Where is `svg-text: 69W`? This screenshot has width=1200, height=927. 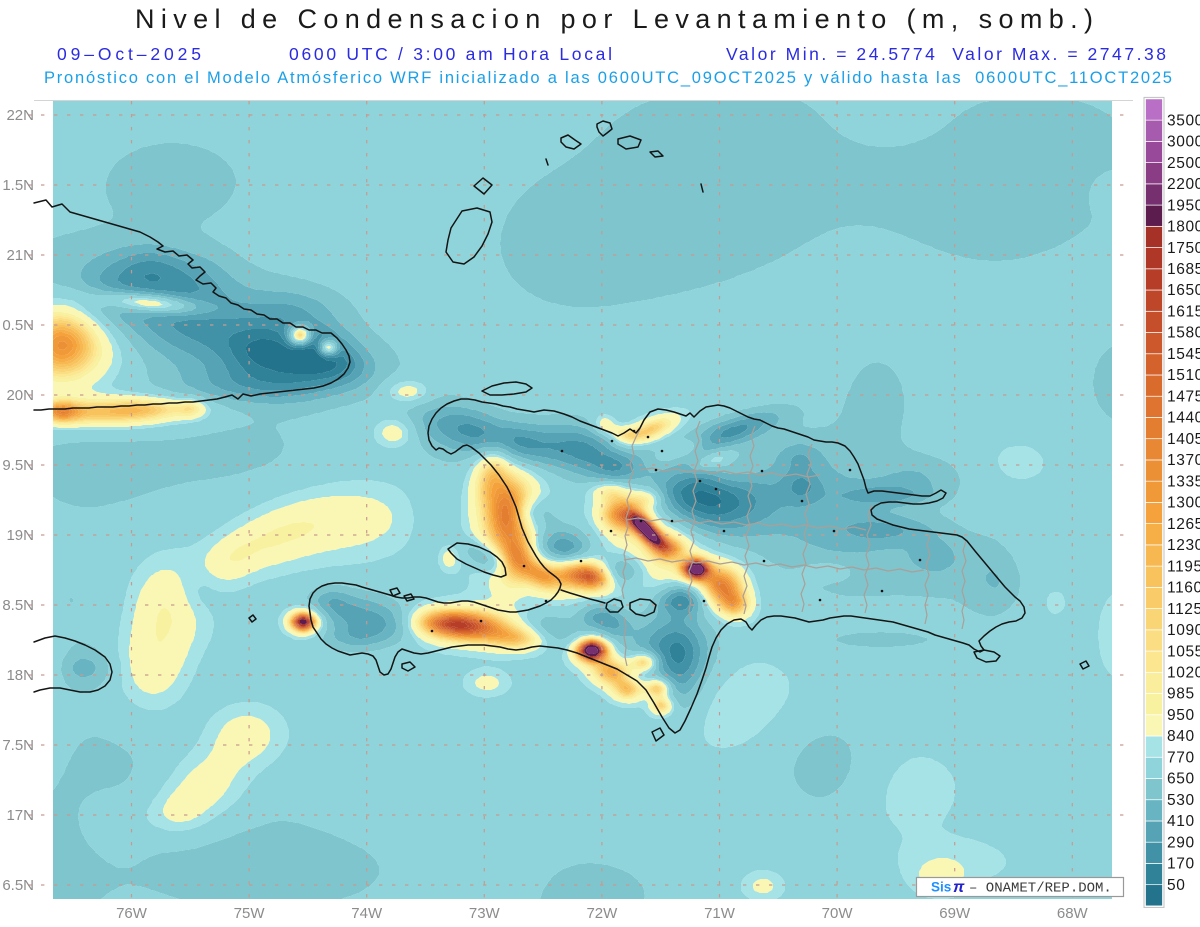
svg-text: 69W is located at coordinates (955, 913).